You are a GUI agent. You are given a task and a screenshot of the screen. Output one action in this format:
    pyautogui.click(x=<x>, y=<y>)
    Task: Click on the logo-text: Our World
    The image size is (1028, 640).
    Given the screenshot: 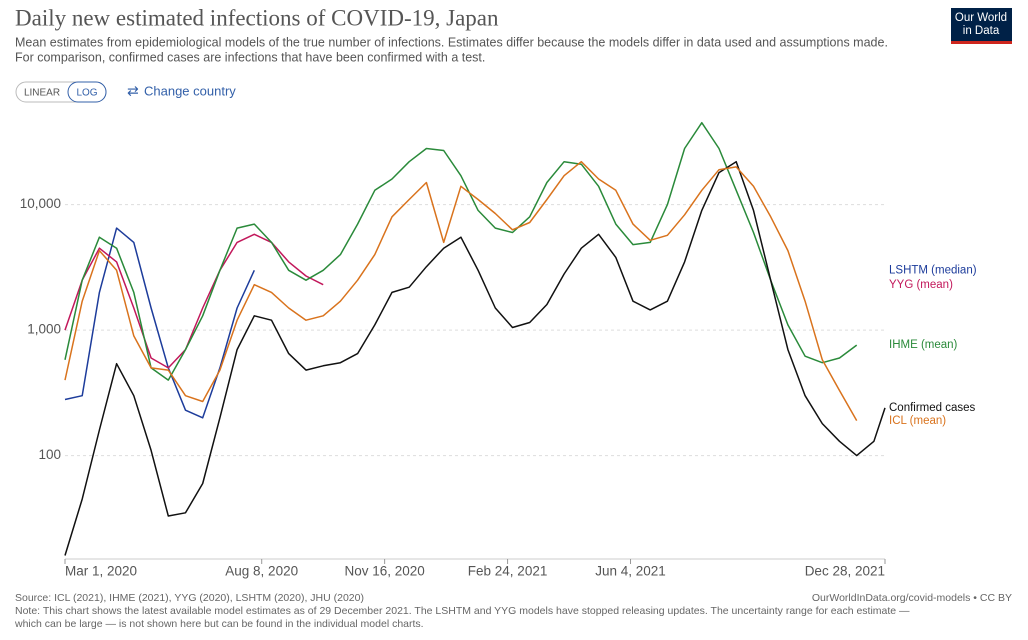 What is the action you would take?
    pyautogui.click(x=981, y=18)
    